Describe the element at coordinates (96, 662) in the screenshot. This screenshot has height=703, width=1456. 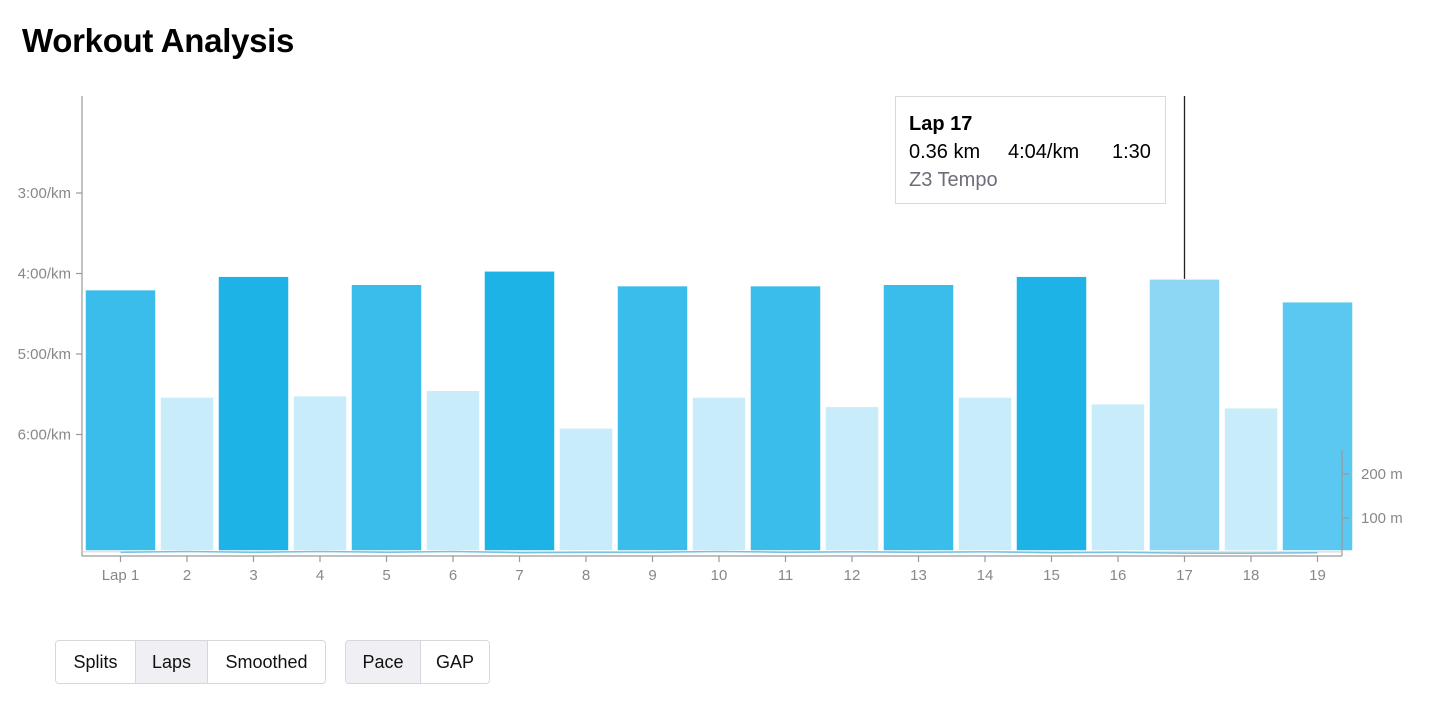
I see `splits-button: Splits` at that location.